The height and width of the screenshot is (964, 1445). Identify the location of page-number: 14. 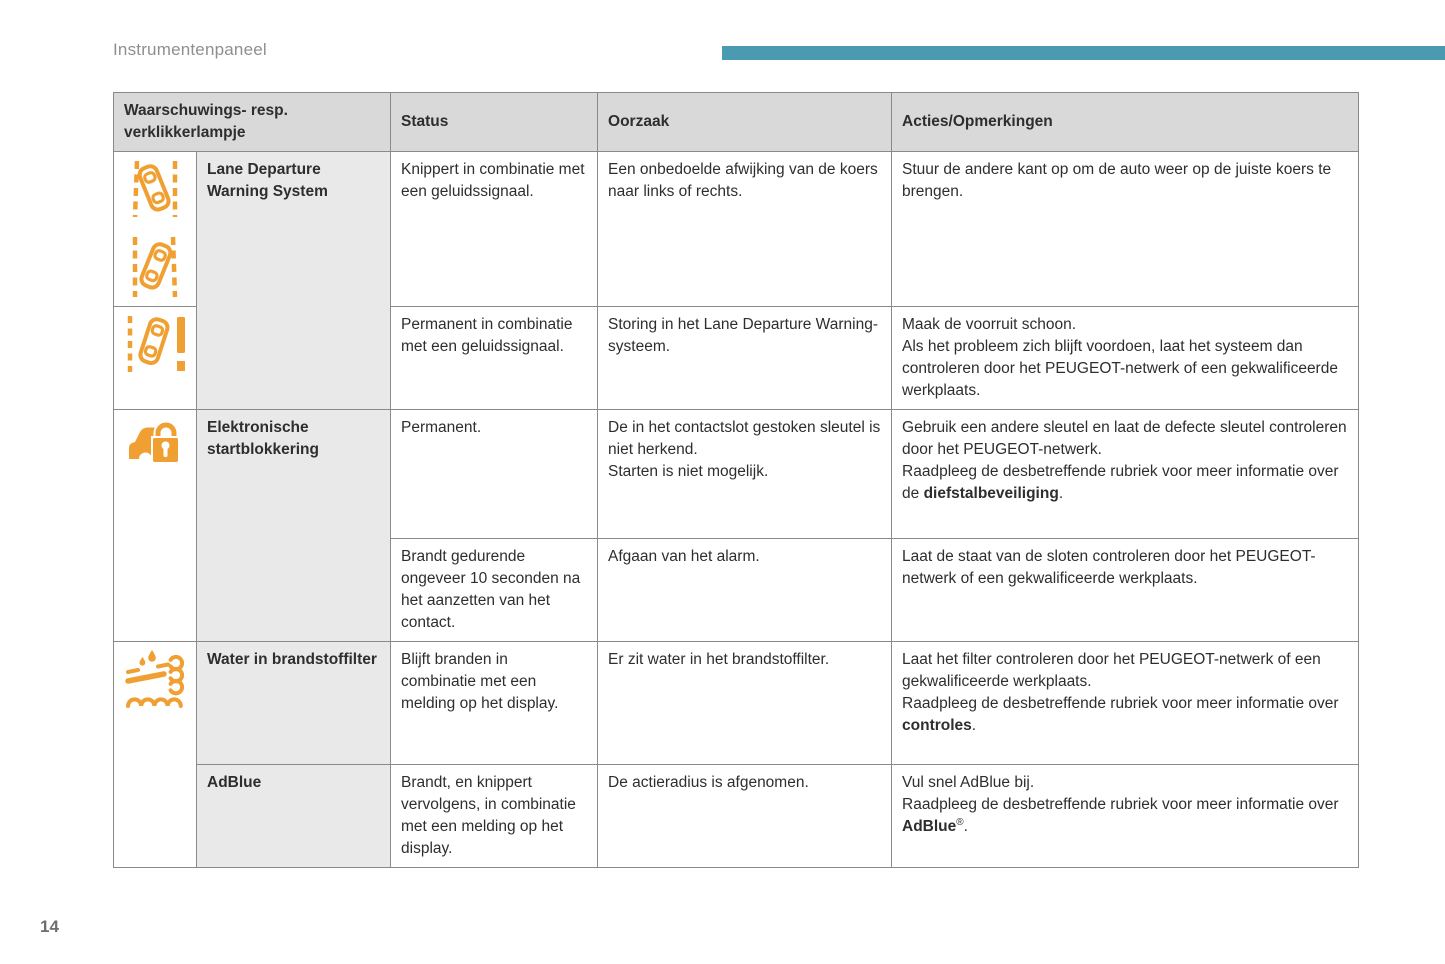
(49, 926).